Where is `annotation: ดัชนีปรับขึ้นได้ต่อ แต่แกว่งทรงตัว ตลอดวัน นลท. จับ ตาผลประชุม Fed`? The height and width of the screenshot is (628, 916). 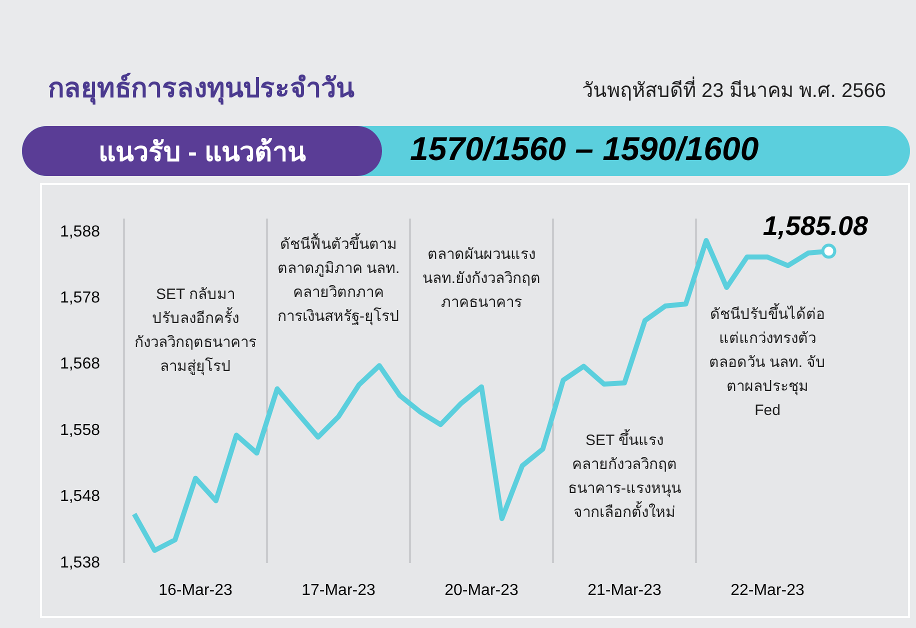 annotation: ดัชนีปรับขึ้นได้ต่อ แต่แกว่งทรงตัว ตลอดวัน นลท. จับ ตาผลประชุม Fed is located at coordinates (767, 362).